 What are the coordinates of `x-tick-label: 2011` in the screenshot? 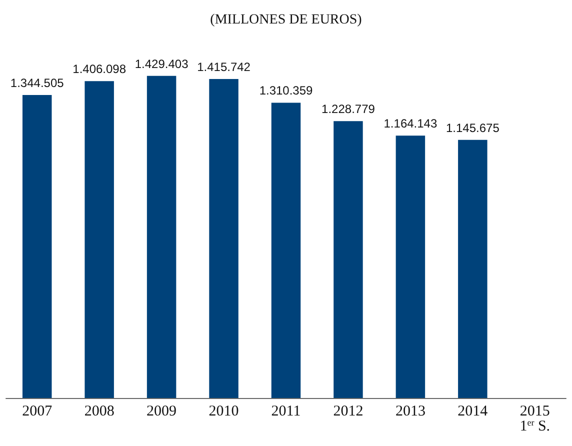 It's located at (286, 412).